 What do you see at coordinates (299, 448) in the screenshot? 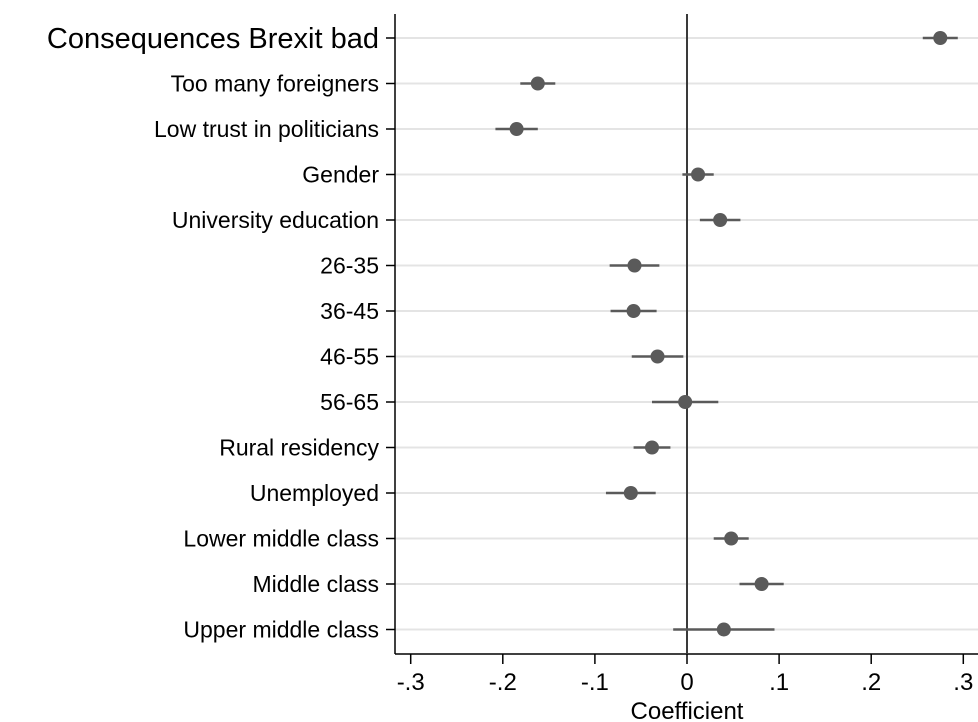
I see `category-label: Rural residency` at bounding box center [299, 448].